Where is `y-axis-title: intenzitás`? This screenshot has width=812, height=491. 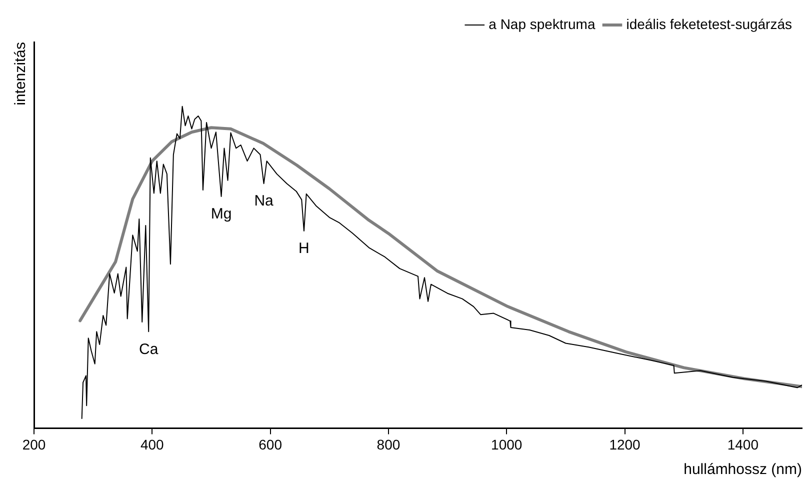
y-axis-title: intenzitás is located at coordinates (21, 74).